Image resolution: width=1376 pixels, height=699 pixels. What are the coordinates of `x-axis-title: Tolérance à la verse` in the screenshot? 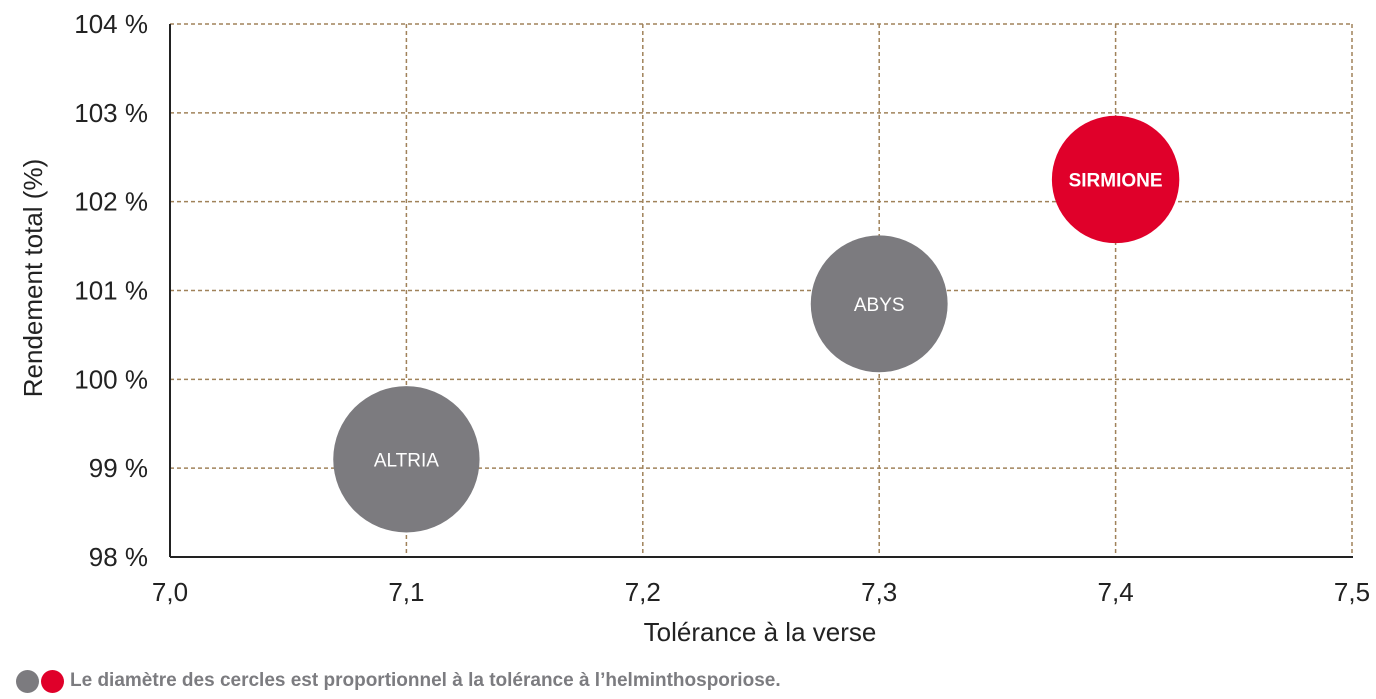 It's located at (760, 632).